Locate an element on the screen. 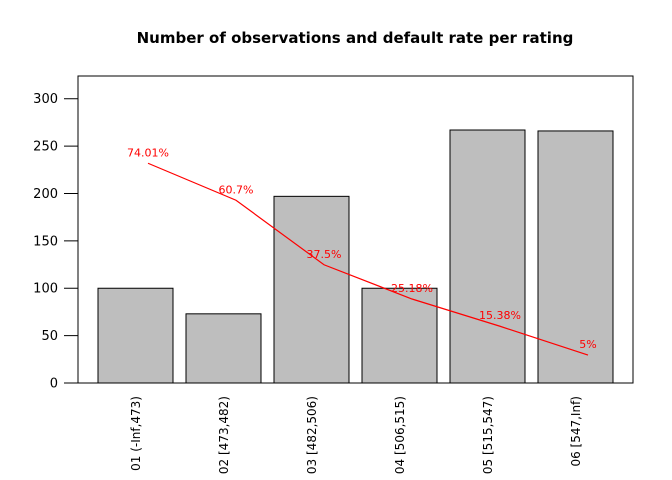 Image resolution: width=672 pixels, height=480 pixels. y-tick-label: 50 is located at coordinates (49, 336).